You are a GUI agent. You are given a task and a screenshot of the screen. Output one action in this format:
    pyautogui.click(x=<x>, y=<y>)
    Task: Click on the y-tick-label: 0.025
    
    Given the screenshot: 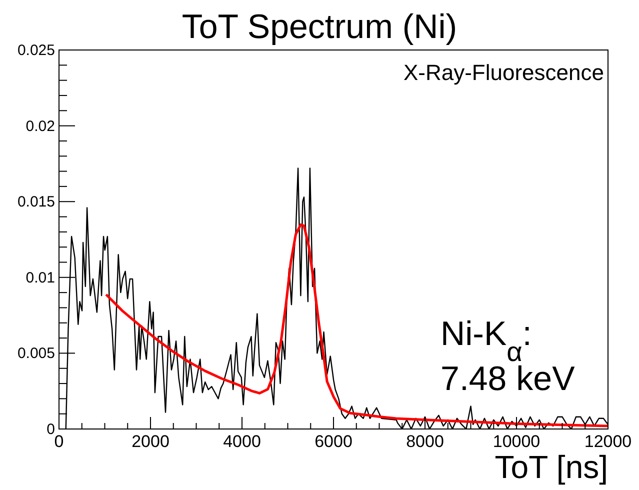 What is the action you would take?
    pyautogui.click(x=36, y=50)
    